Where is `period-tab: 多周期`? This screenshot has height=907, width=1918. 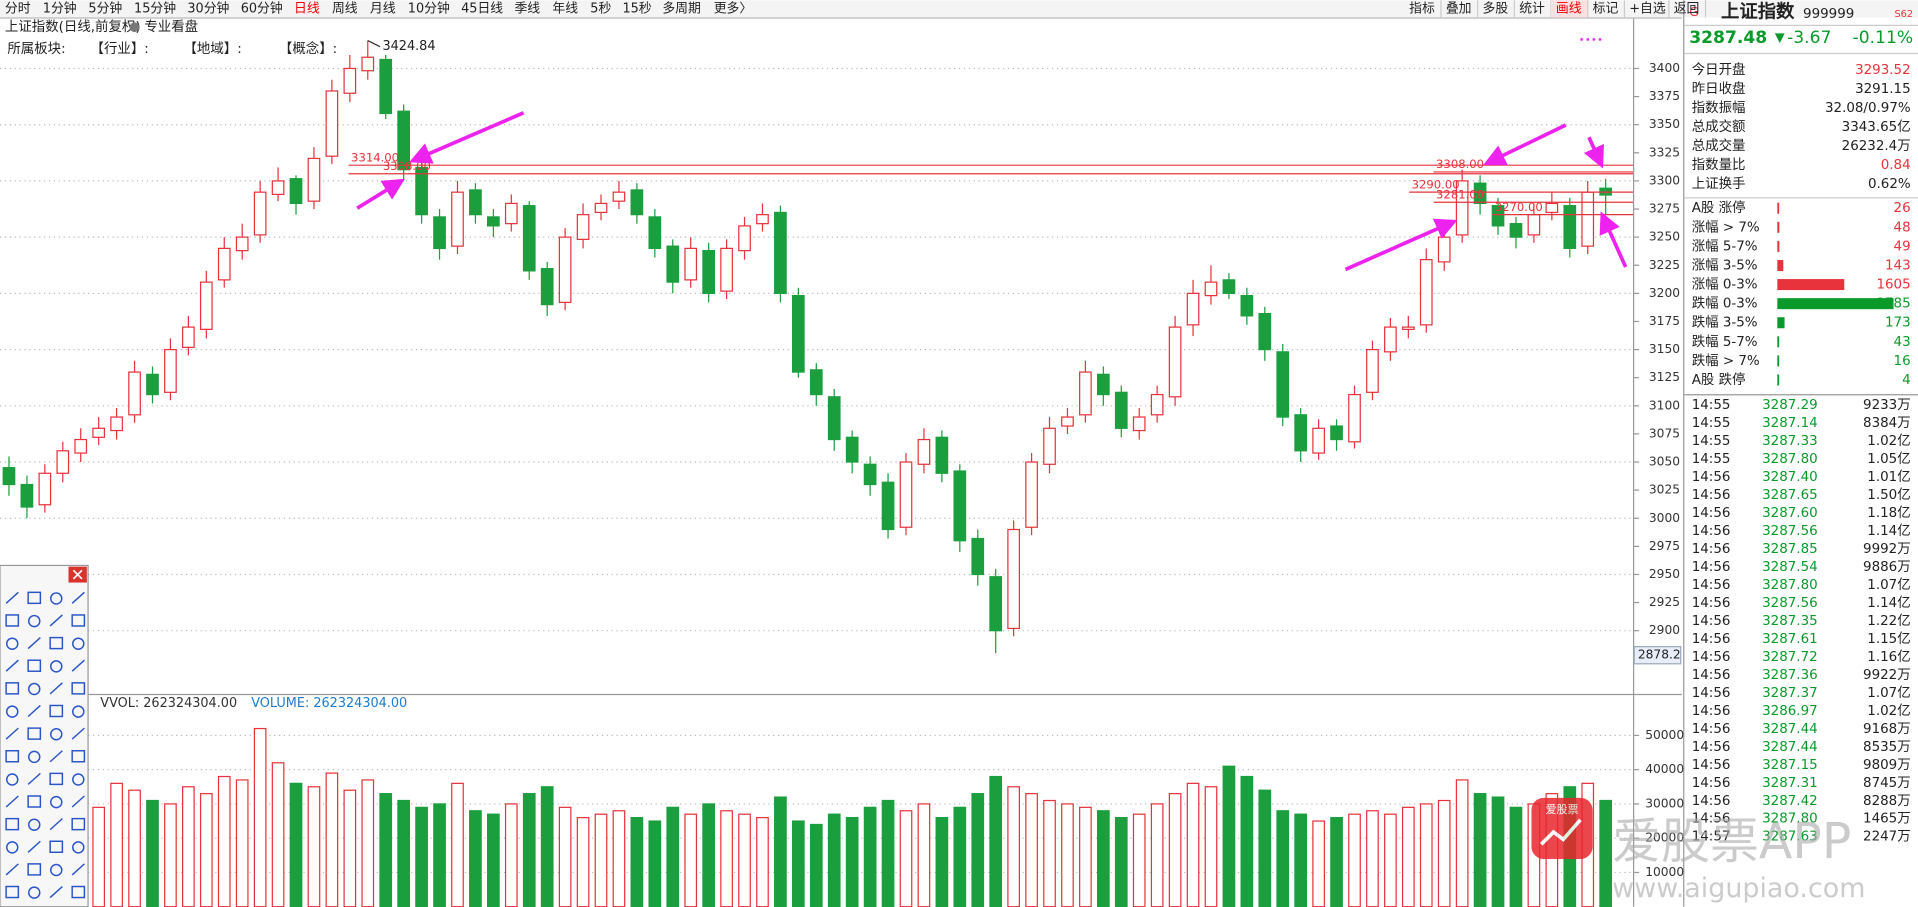
period-tab: 多周期 is located at coordinates (681, 8).